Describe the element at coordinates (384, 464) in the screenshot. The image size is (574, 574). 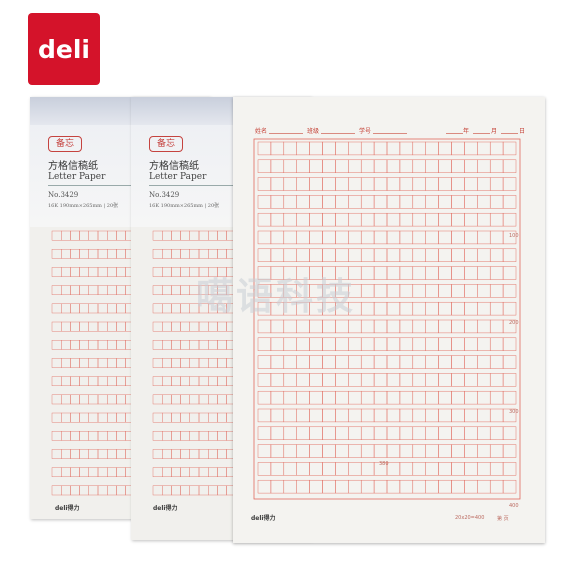
I see `count-380: 380` at that location.